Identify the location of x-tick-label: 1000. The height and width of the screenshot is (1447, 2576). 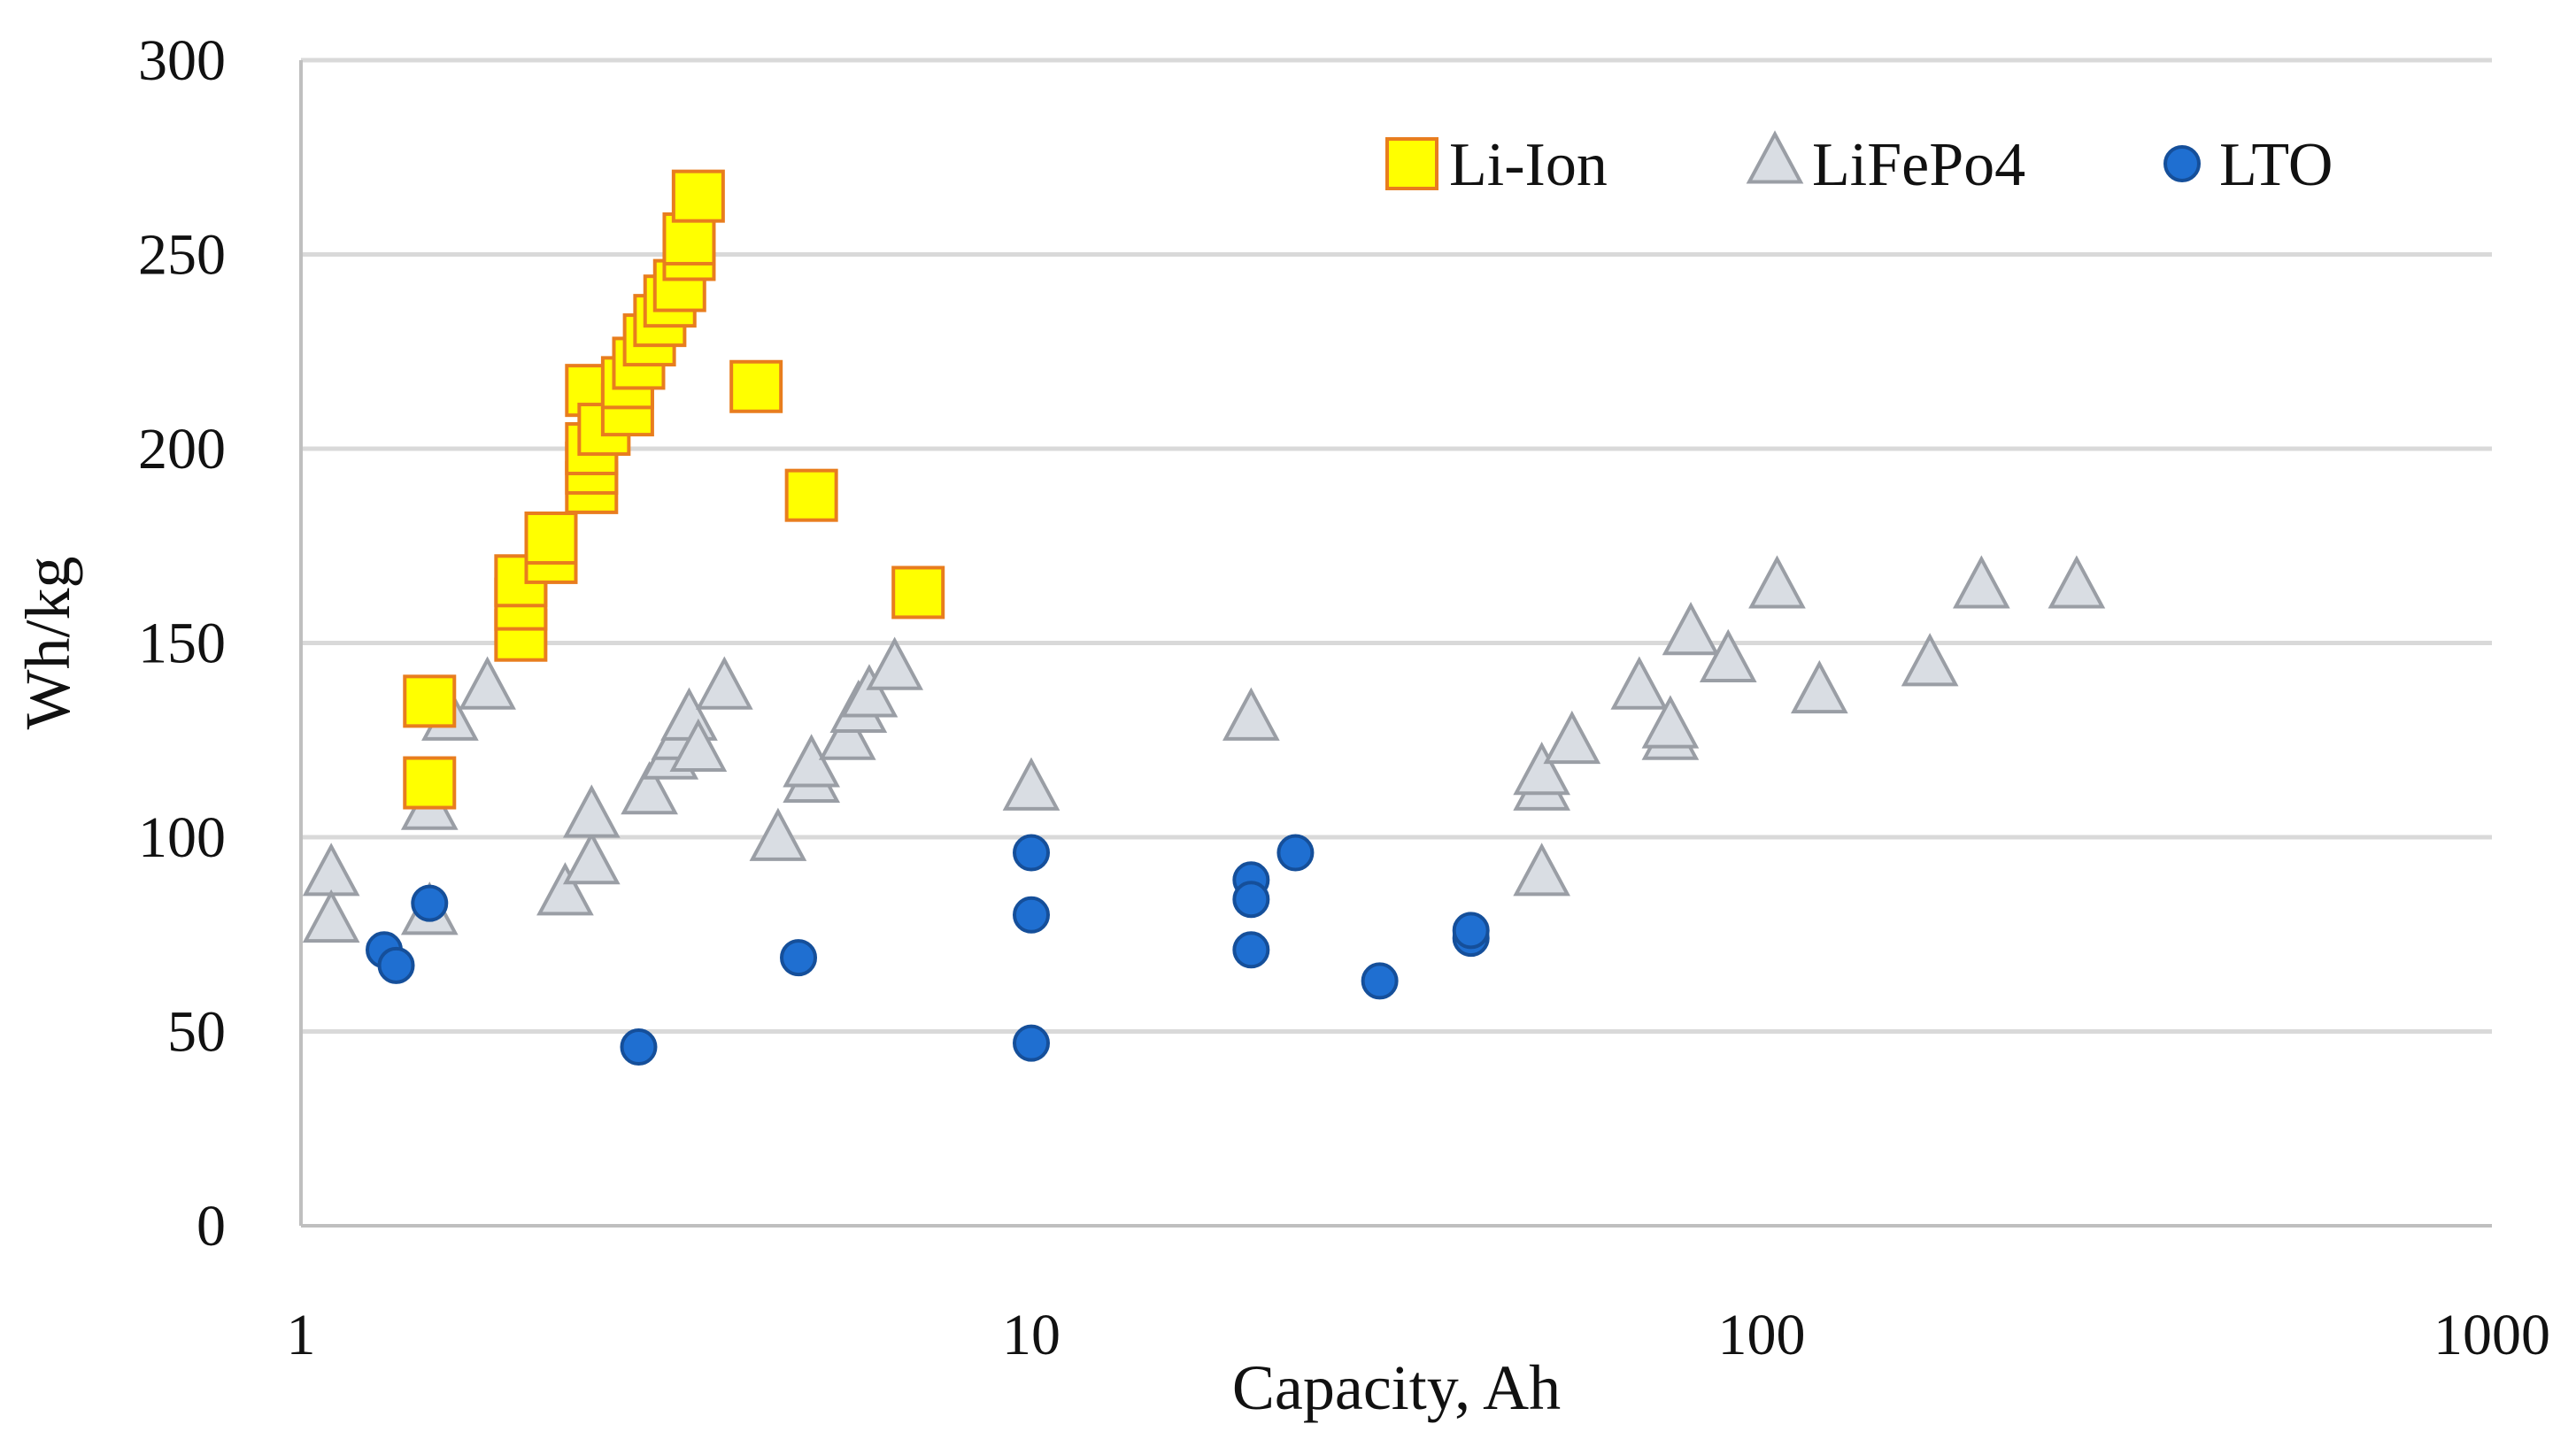
(2491, 1335).